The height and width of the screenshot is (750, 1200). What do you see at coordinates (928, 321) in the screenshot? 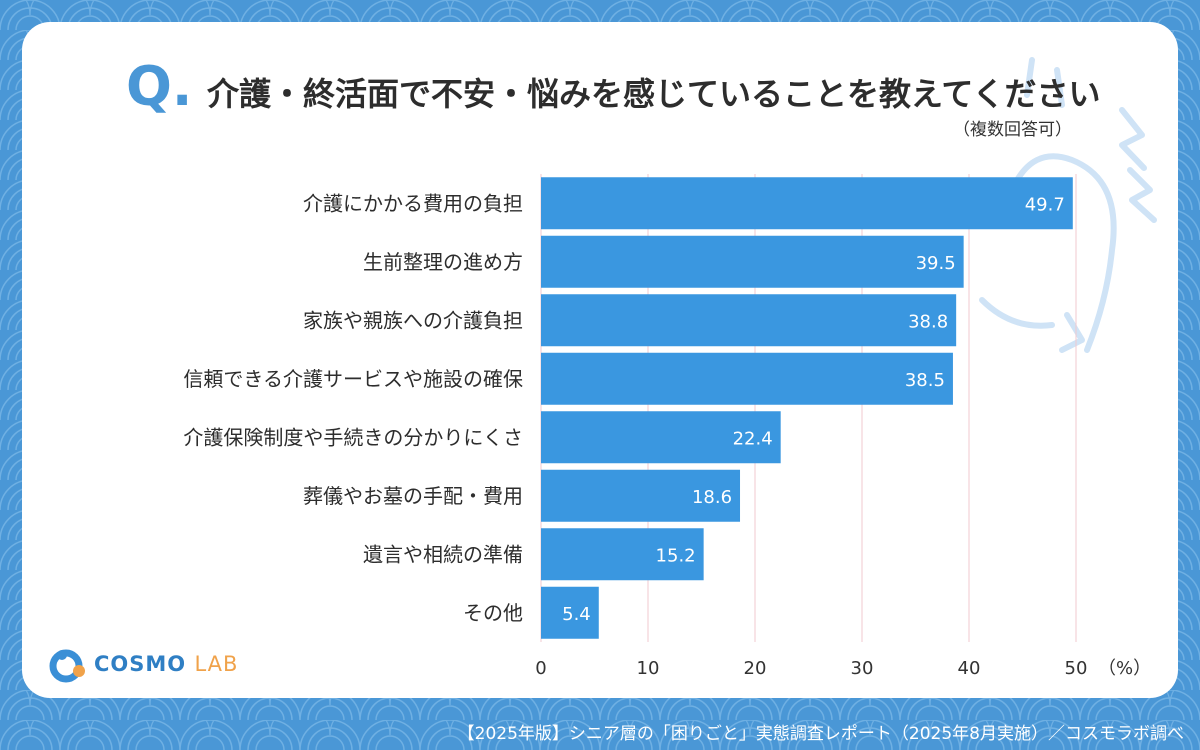
I see `data-label: 38.8` at bounding box center [928, 321].